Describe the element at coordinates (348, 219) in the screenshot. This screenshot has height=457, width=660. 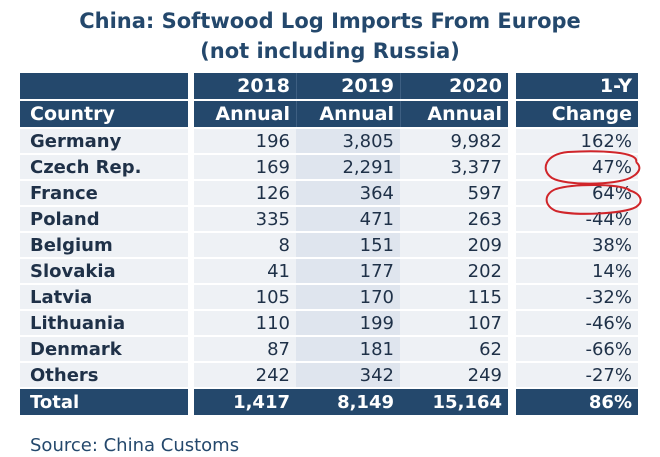
I see `value-2019-cell: 471` at that location.